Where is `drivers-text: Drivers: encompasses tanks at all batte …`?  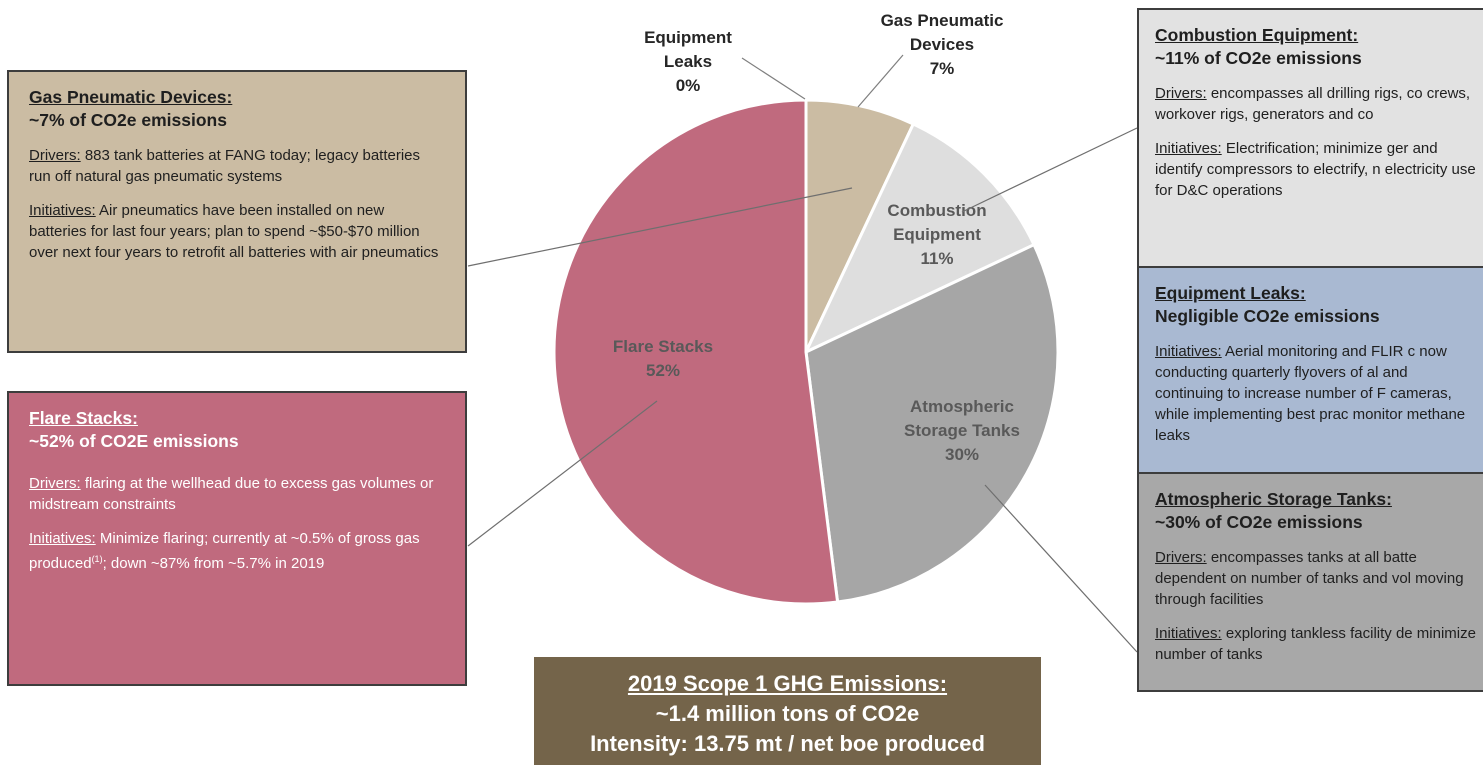
drivers-text: Drivers: encompasses tanks at all batte … is located at coordinates (1309, 578).